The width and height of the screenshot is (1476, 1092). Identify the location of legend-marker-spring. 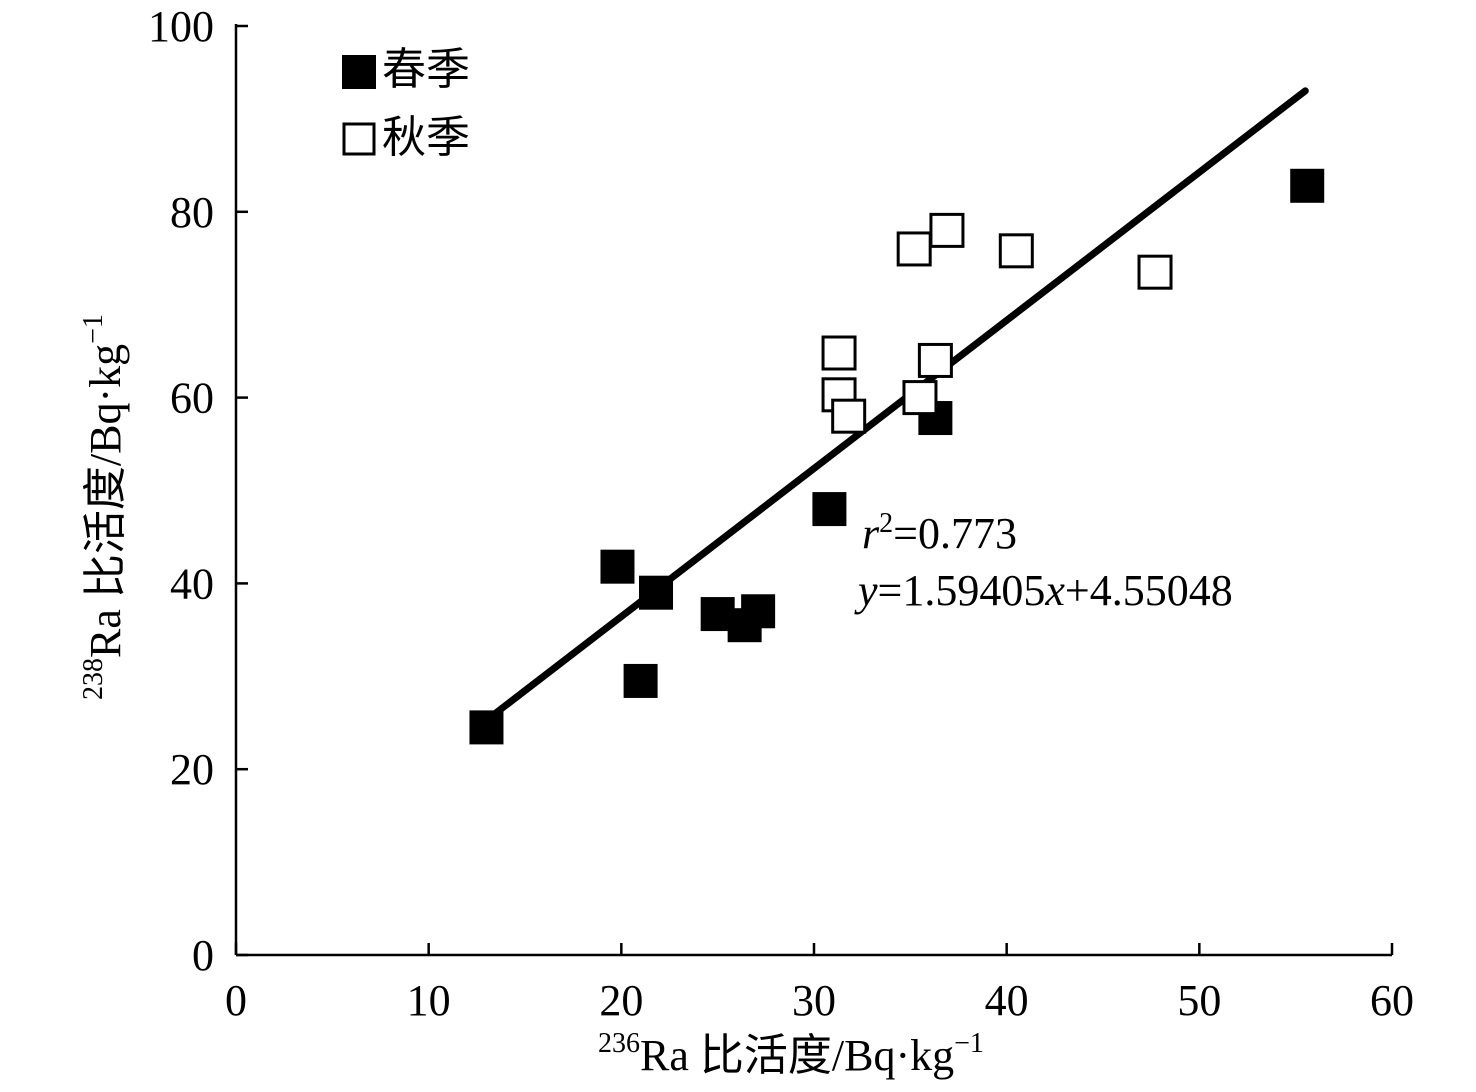
(359, 72).